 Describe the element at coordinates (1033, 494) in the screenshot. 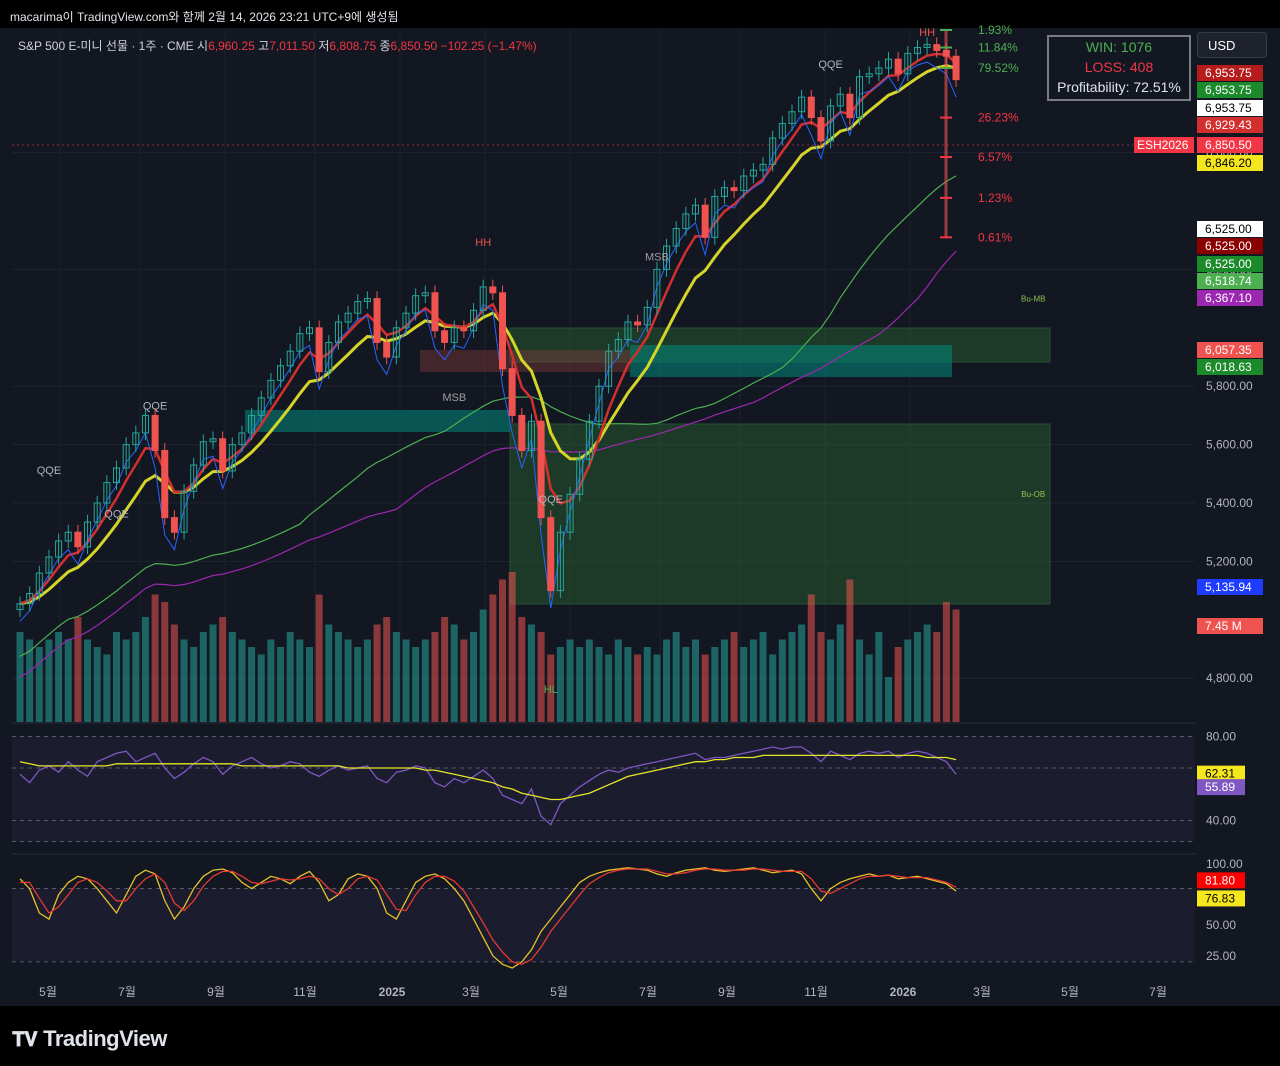

I see `chart-annotation: Bu-OB` at that location.